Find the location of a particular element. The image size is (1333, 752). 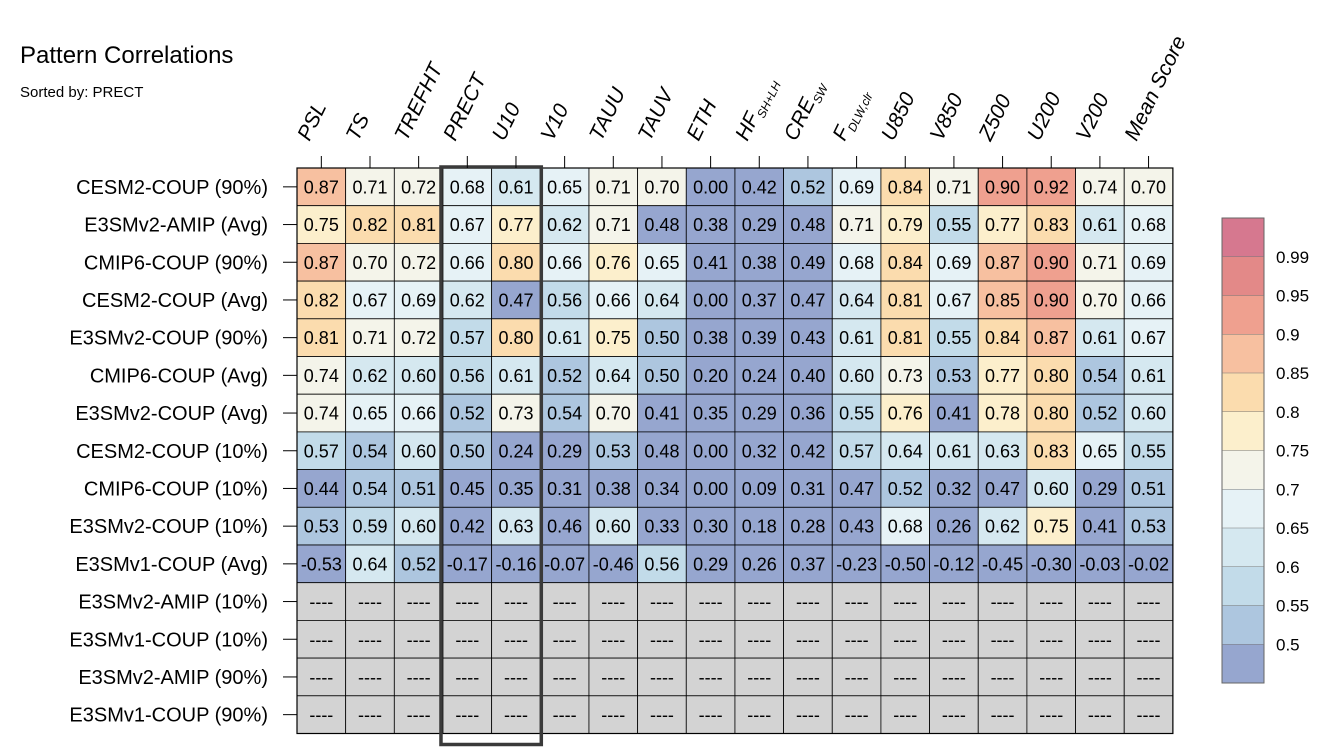

colorbar-tick-label: 0.95 is located at coordinates (1292, 296).